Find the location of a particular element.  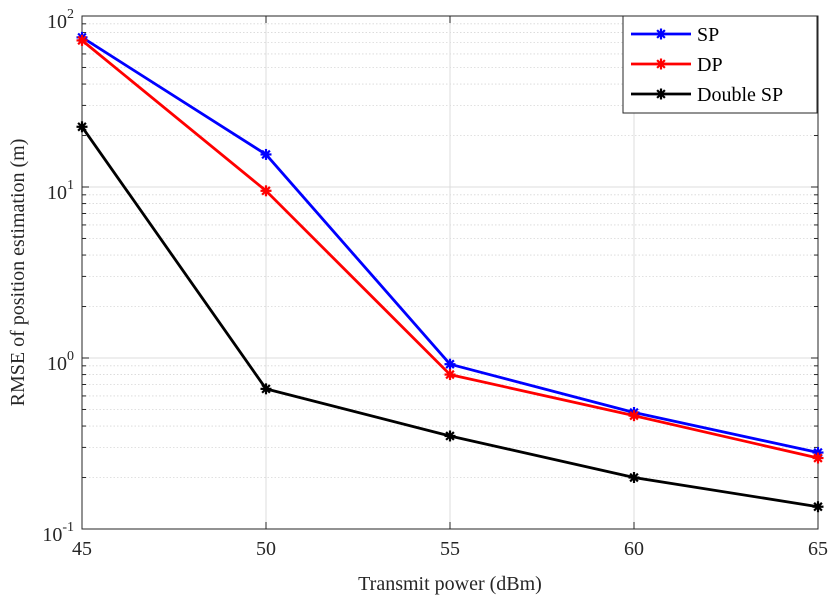

legend-marker-sp is located at coordinates (661, 34).